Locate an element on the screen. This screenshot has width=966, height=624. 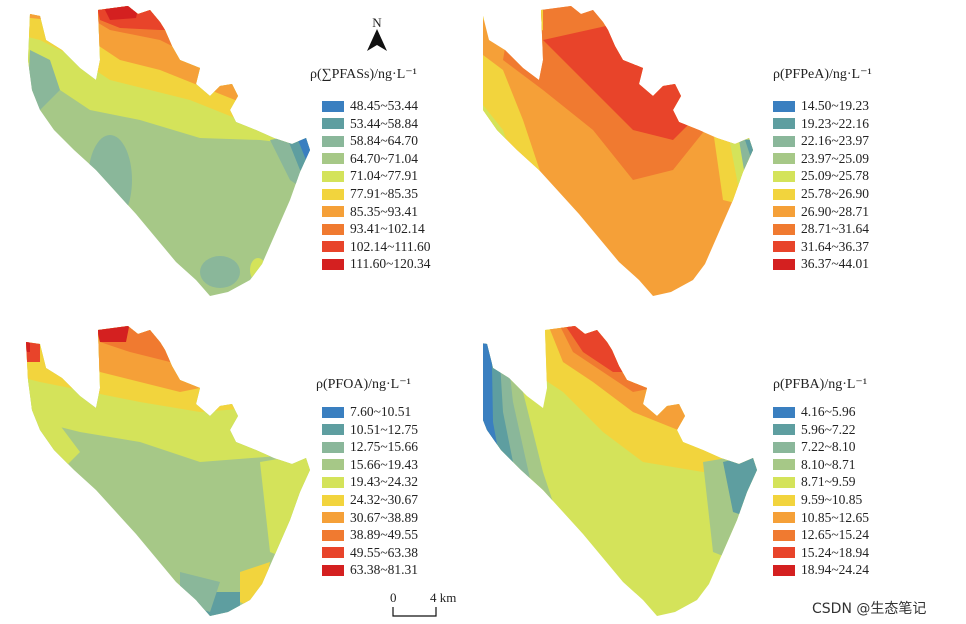
legend-item: 30.67~38.89 is located at coordinates (370, 518).